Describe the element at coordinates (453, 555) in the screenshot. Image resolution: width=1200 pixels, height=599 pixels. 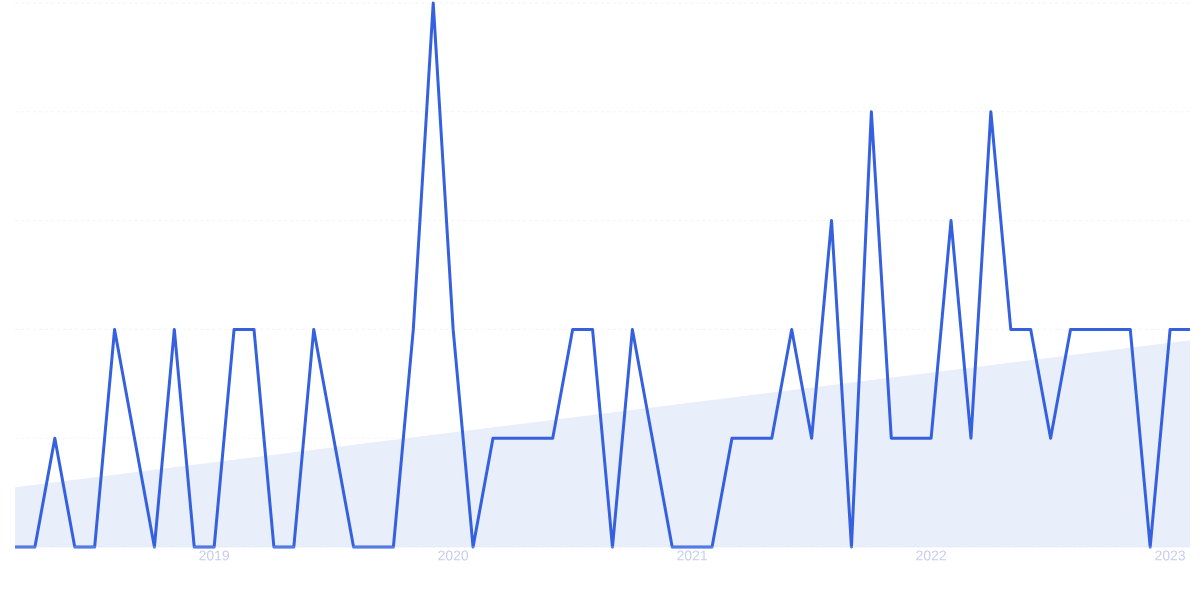
I see `x-tick-label: 2020` at that location.